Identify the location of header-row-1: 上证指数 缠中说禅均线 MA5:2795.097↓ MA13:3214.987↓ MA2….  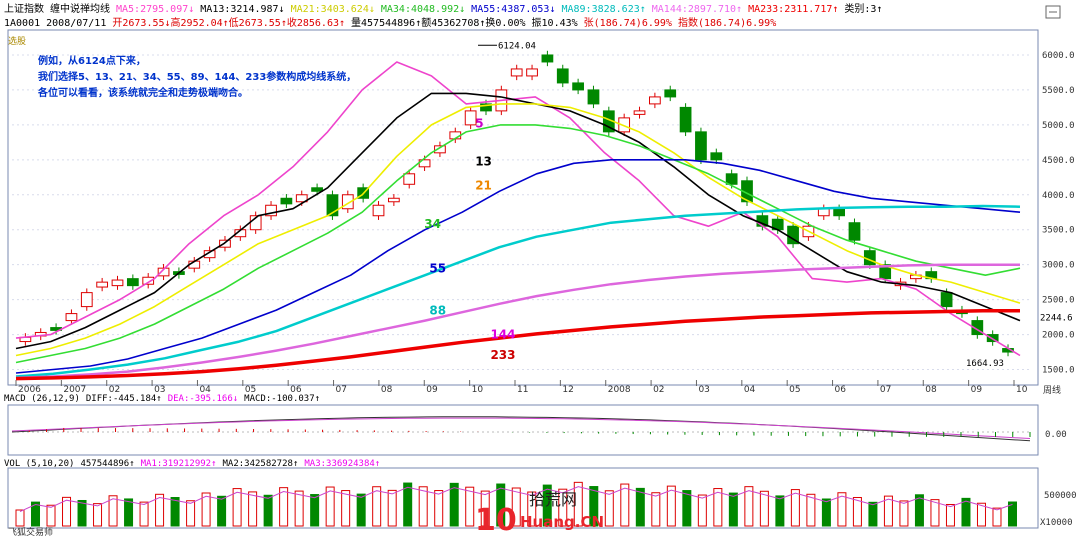
(443, 8).